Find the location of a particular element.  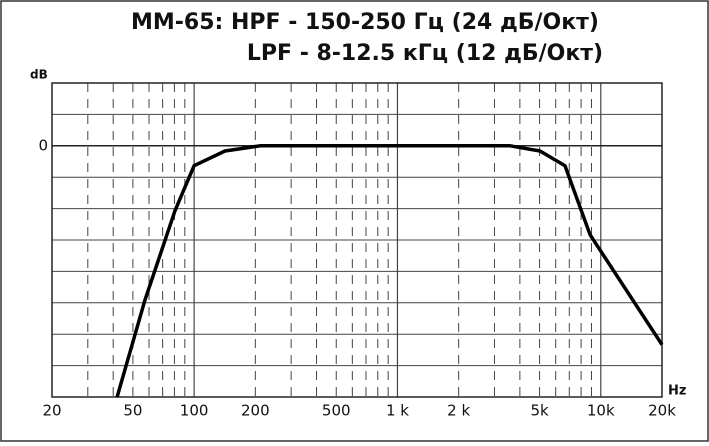

x-tick-label: 20 is located at coordinates (51, 411).